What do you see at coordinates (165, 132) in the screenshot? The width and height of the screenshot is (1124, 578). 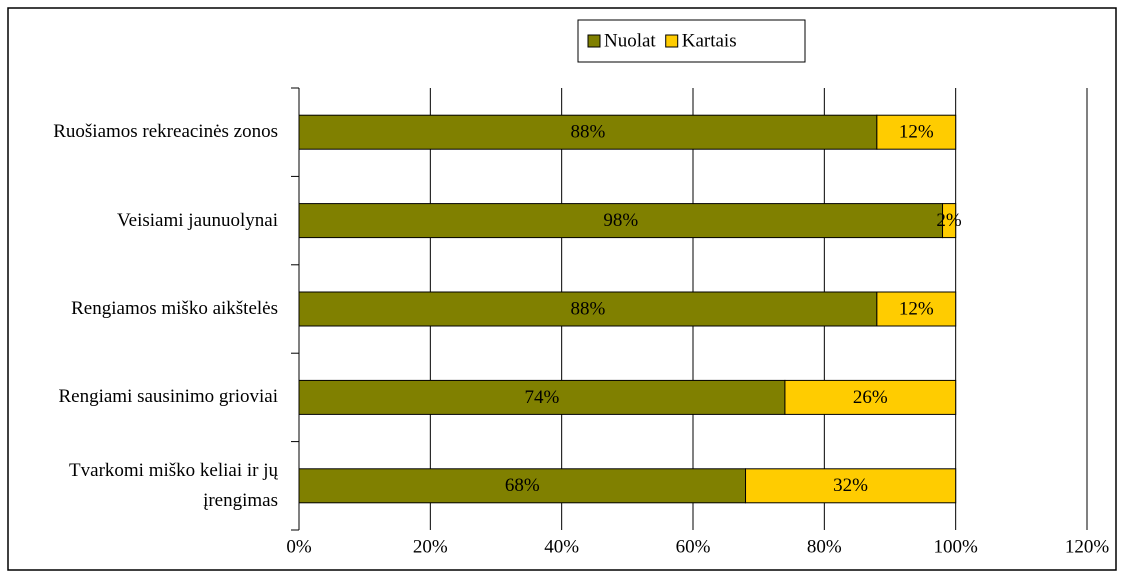 I see `y-tick-label: Ruošiamos rekreacinės zonos` at bounding box center [165, 132].